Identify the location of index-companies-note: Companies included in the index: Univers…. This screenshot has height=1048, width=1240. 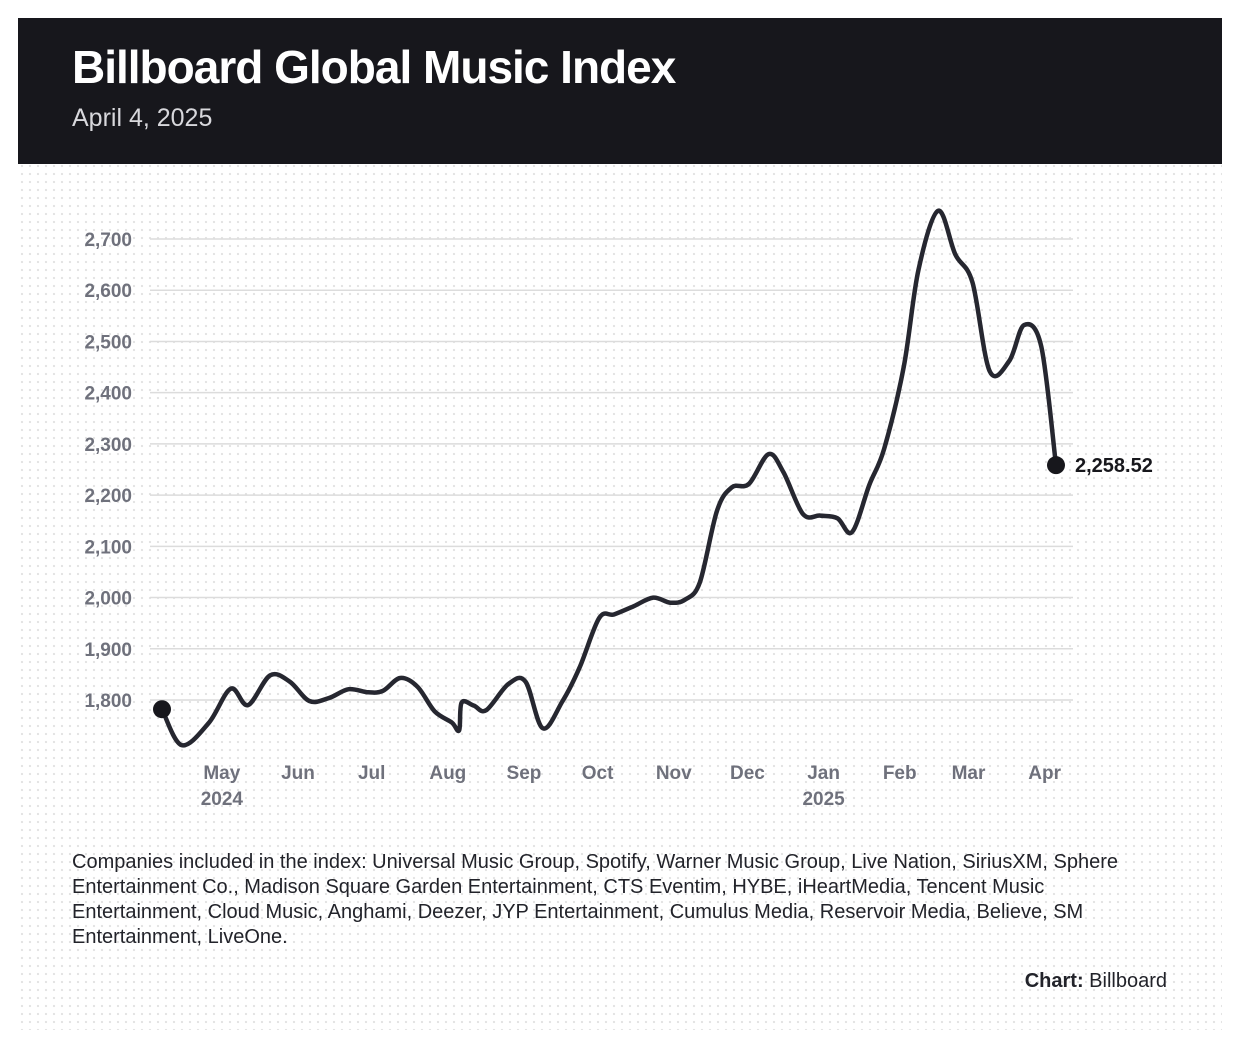
(595, 899).